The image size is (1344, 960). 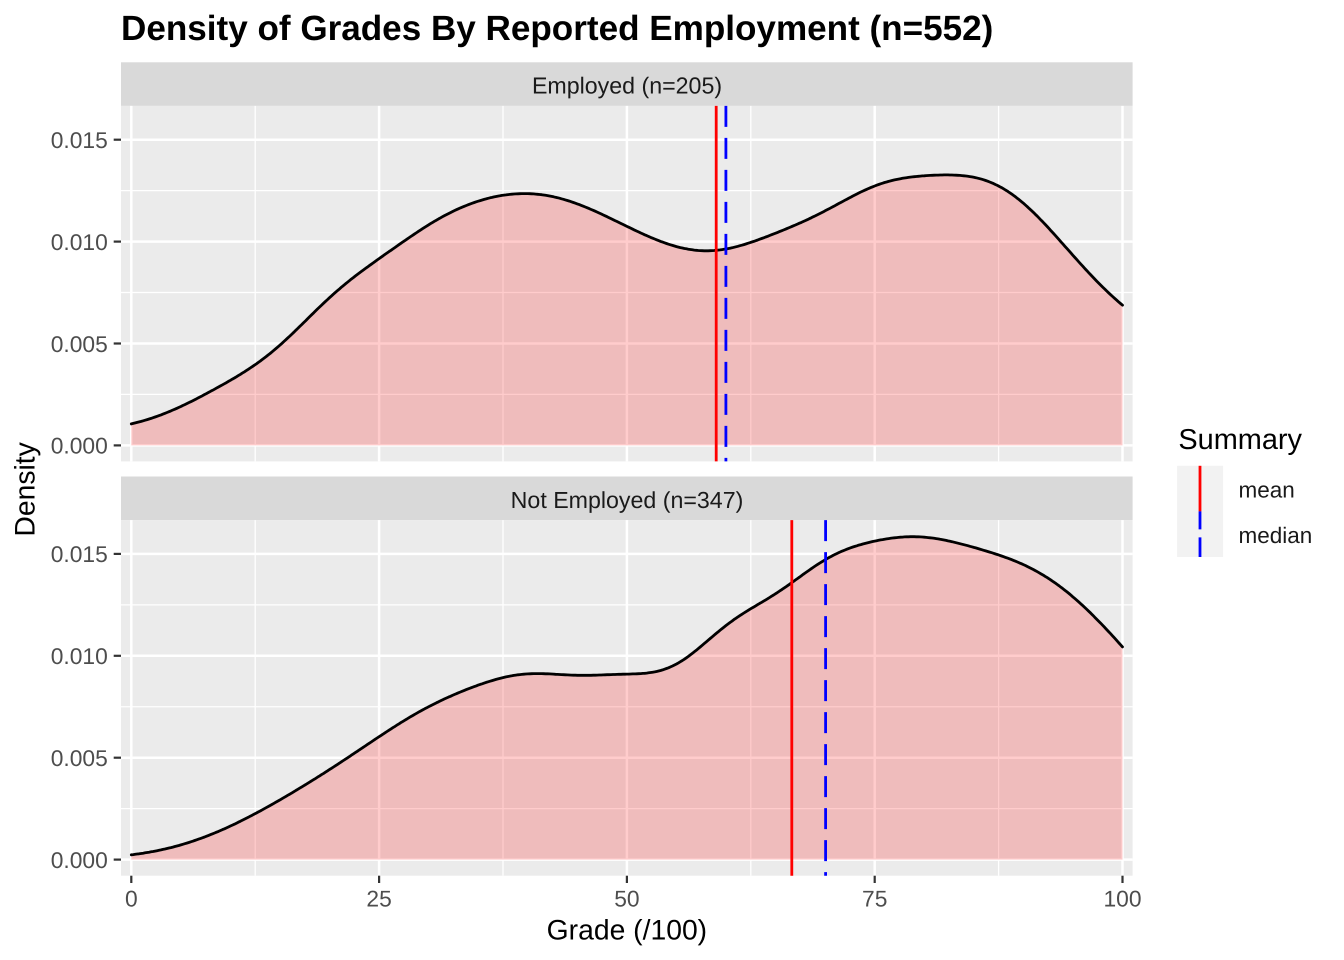 I want to click on svg-text: median, so click(x=1276, y=535).